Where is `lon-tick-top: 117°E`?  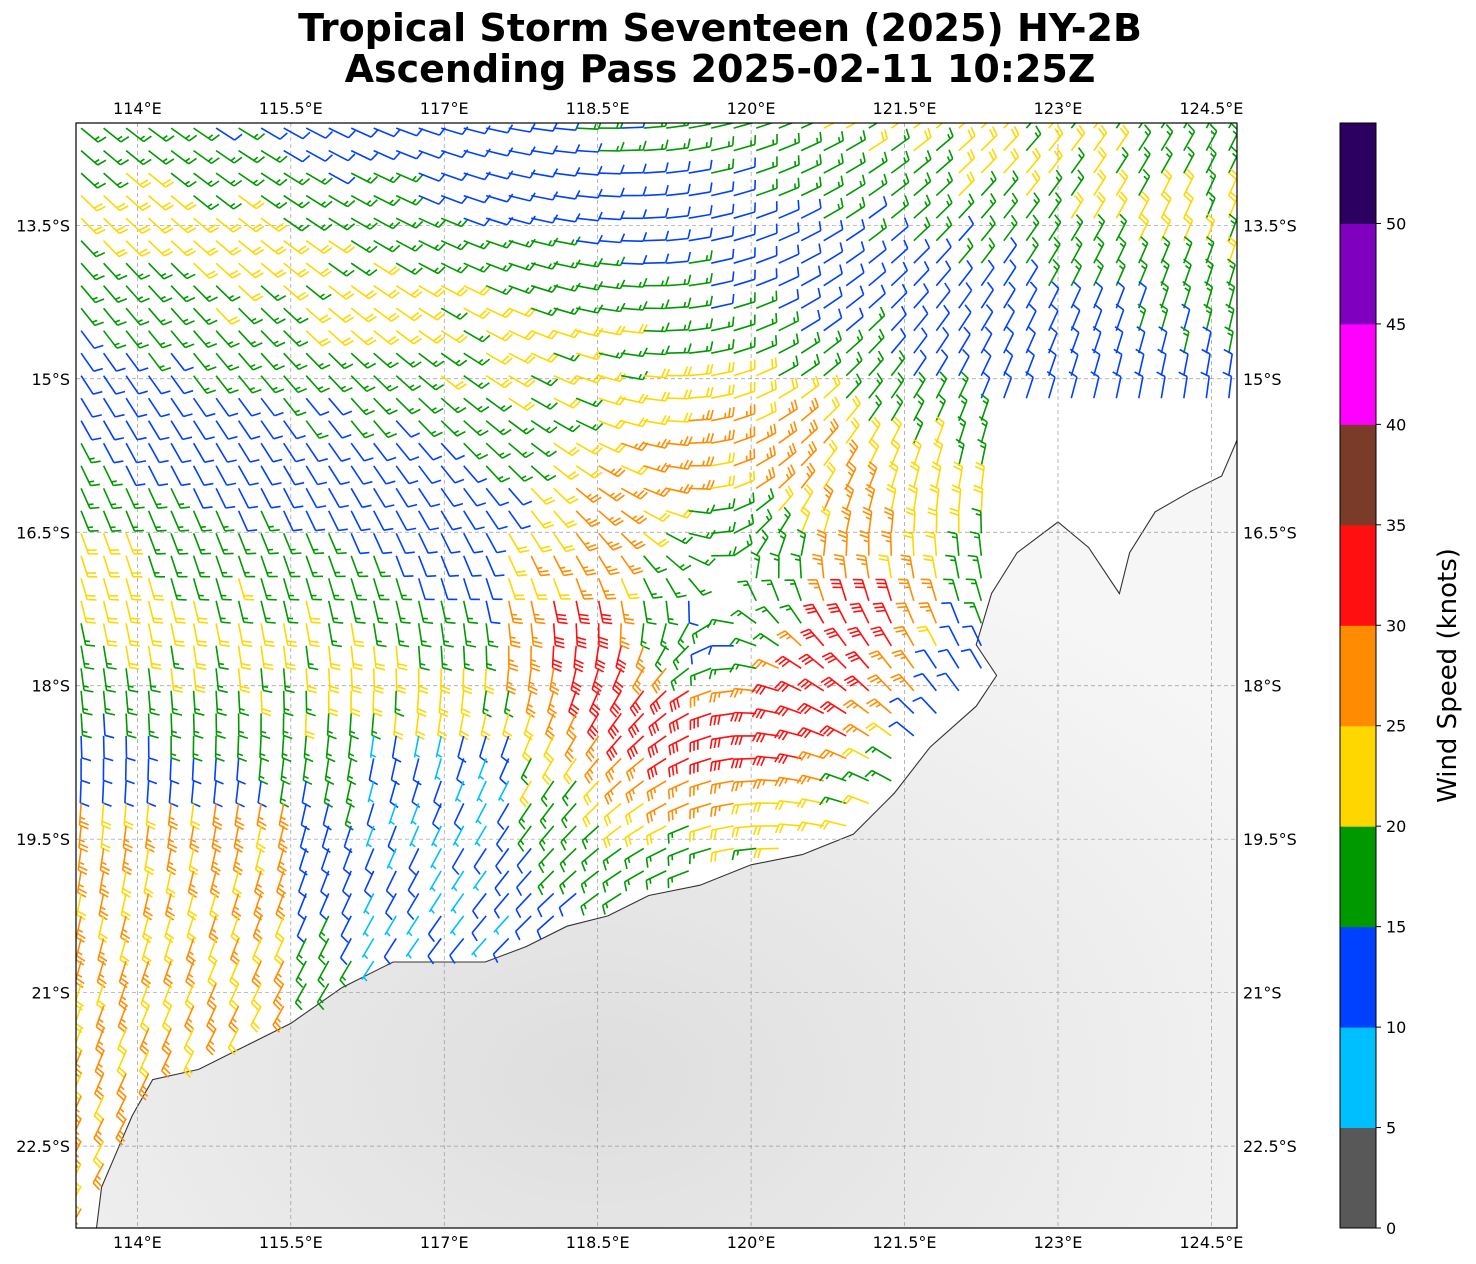 lon-tick-top: 117°E is located at coordinates (444, 108).